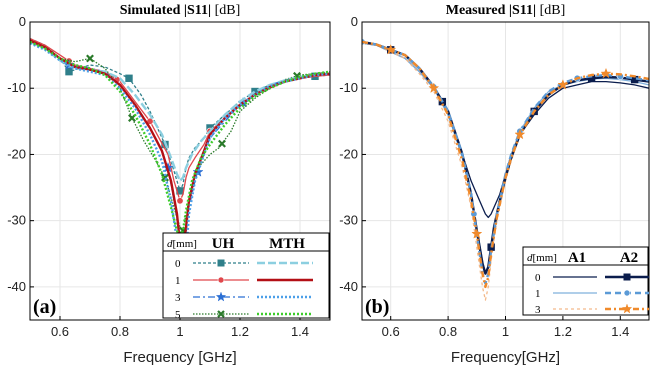 The height and width of the screenshot is (372, 651). Describe the element at coordinates (165, 10) in the screenshot. I see `chart-title-main: Simulated |S11|` at that location.